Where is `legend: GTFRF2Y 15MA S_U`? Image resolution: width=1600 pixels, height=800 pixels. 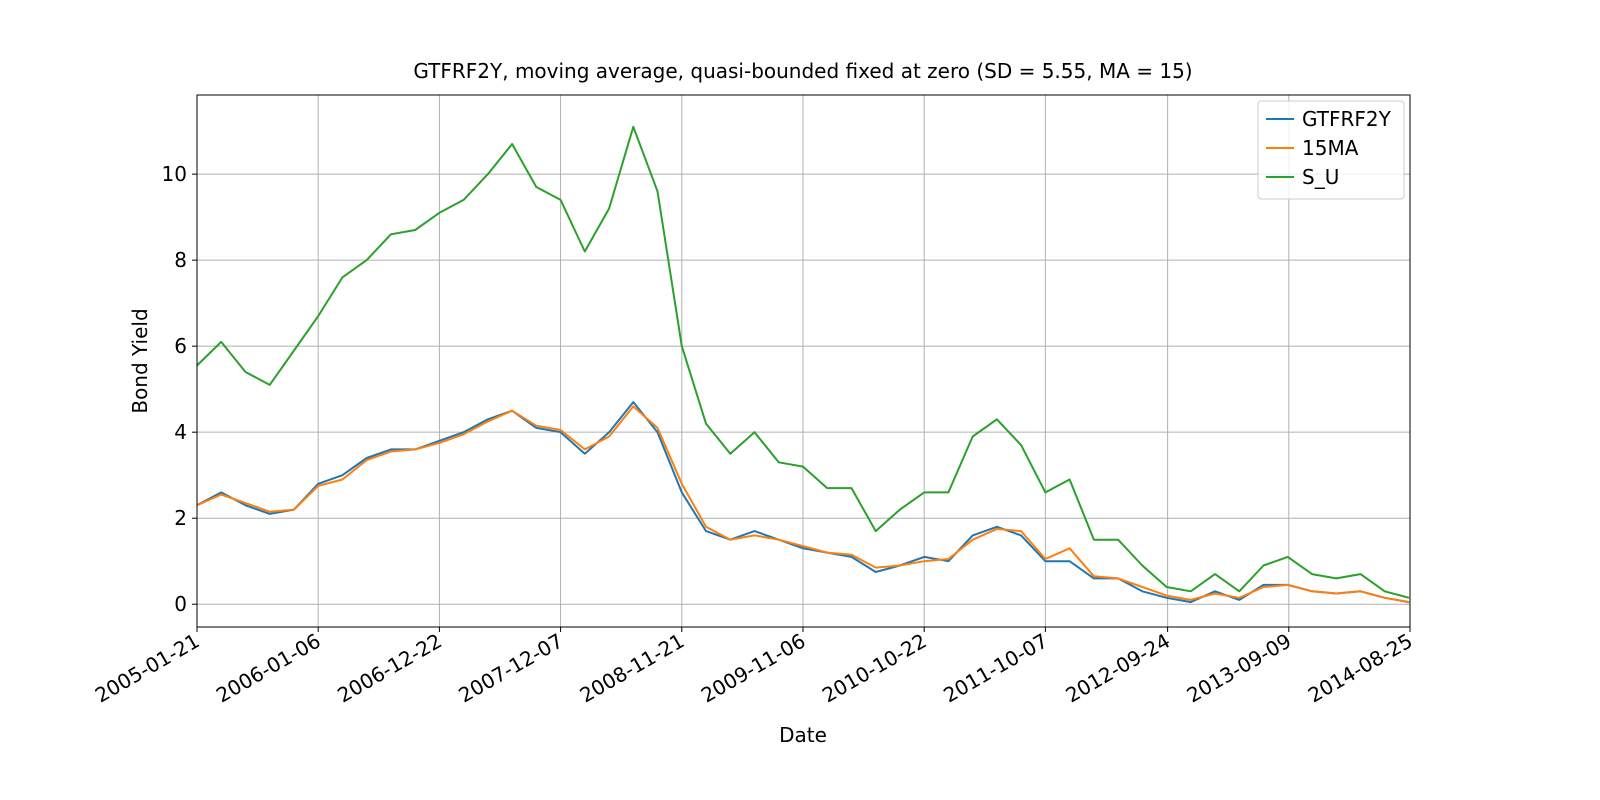 legend: GTFRF2Y 15MA S_U is located at coordinates (1331, 150).